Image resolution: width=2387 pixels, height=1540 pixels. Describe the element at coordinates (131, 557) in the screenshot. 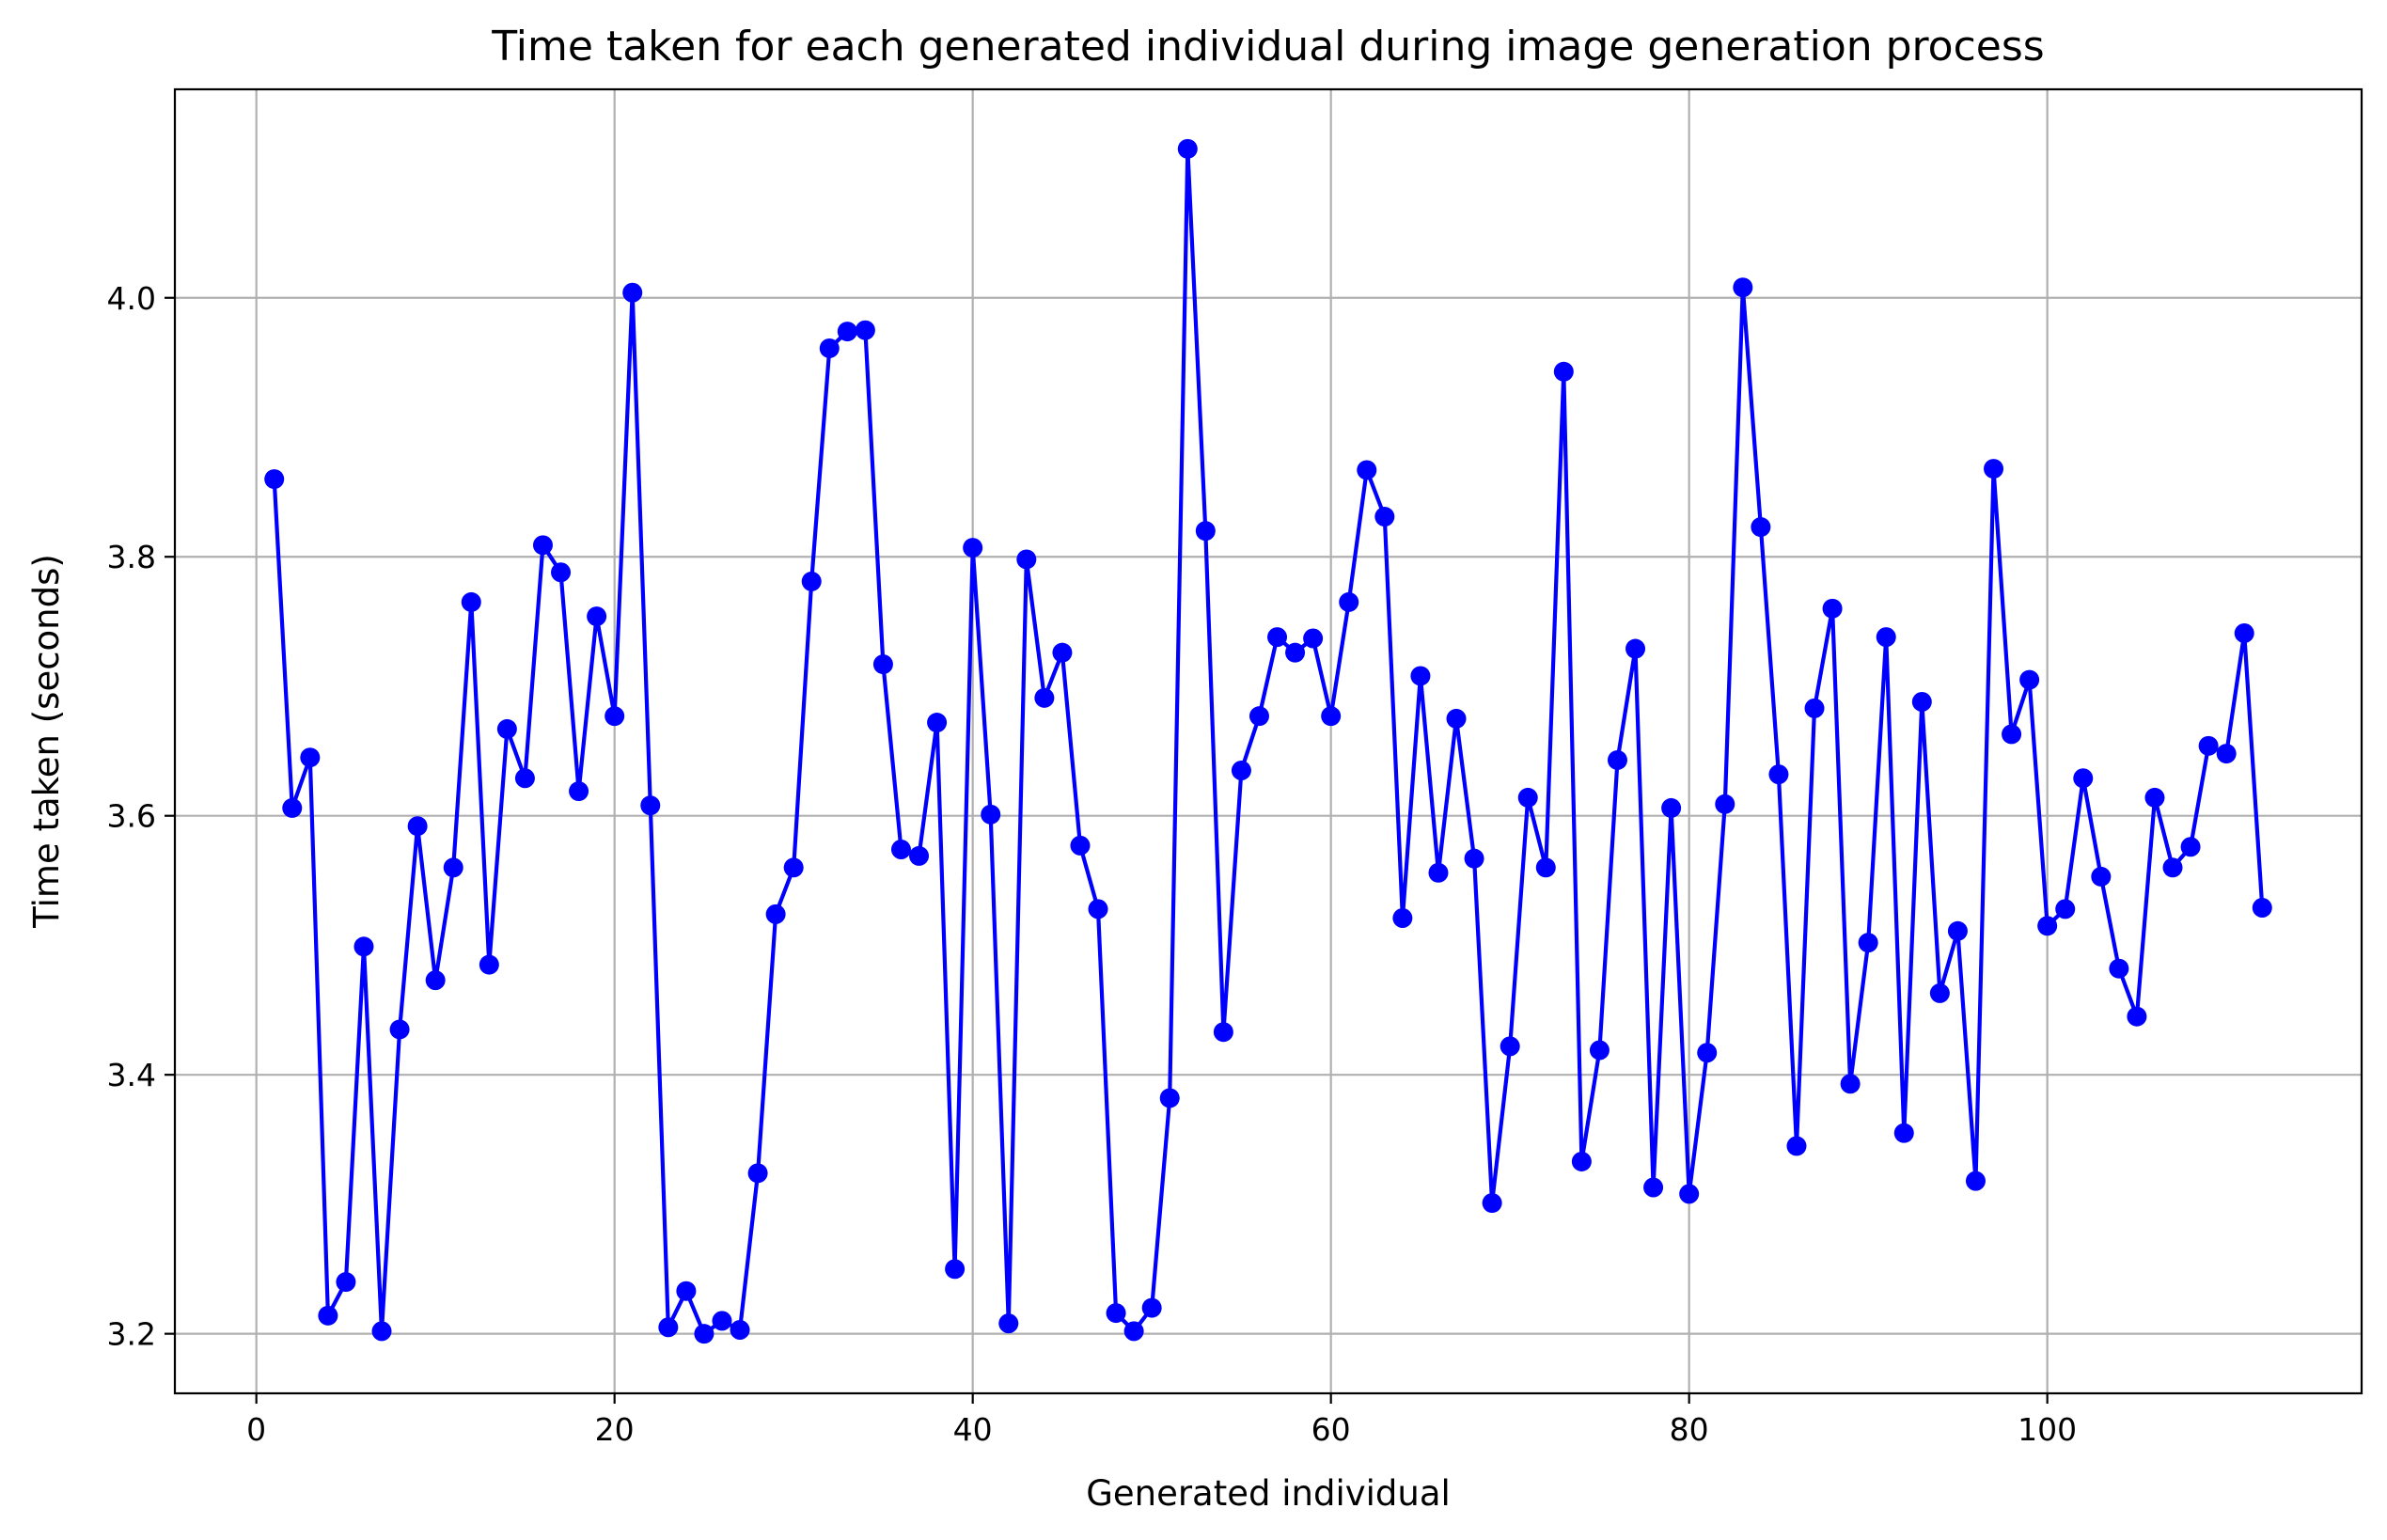

I see `y-tick-label: 3.8` at that location.